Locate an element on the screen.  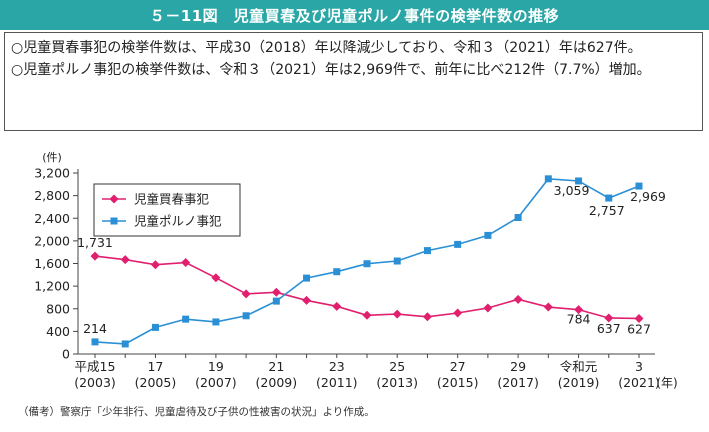
data-label: 2,757 is located at coordinates (607, 210).